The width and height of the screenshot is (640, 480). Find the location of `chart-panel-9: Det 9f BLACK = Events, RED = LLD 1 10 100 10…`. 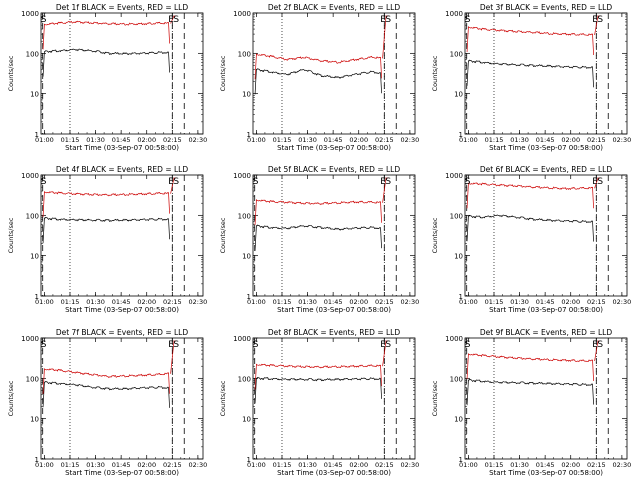

chart-panel-9: Det 9f BLACK = Events, RED = LLD 1 10 100 10… is located at coordinates (531, 402).